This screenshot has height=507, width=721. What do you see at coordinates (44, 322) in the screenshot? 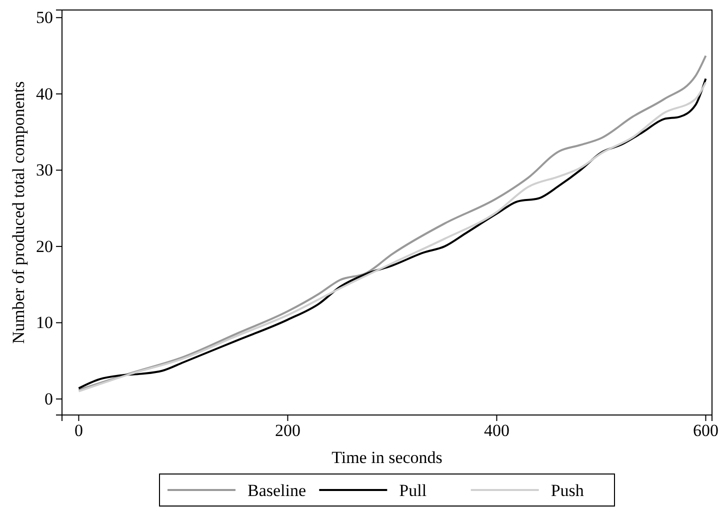
I see `y-tick-label: 10` at bounding box center [44, 322].